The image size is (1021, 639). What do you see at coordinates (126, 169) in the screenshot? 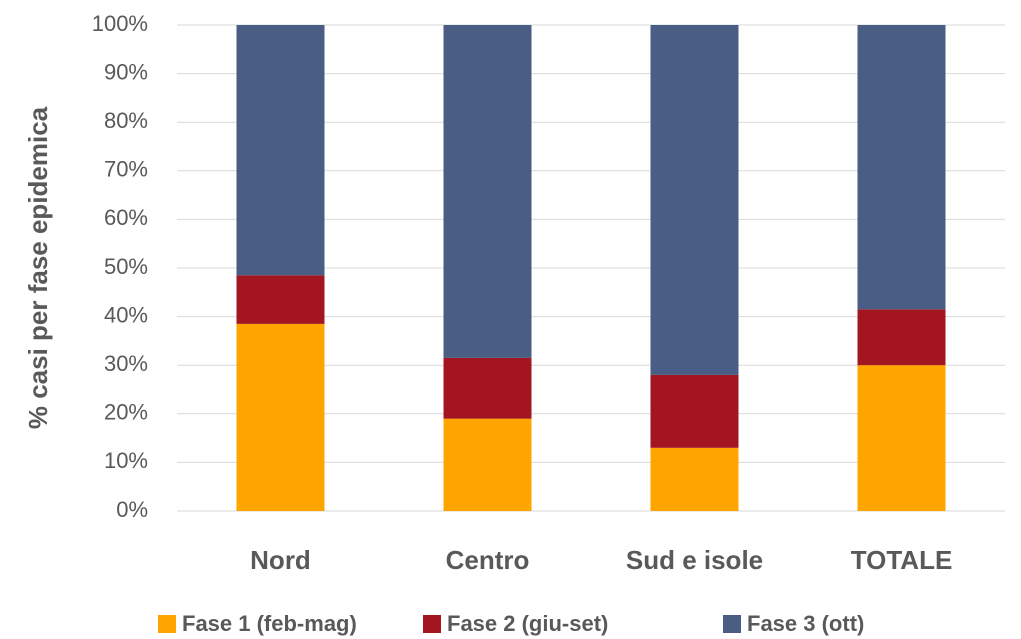
I see `y-tick-label: 70%` at bounding box center [126, 169].